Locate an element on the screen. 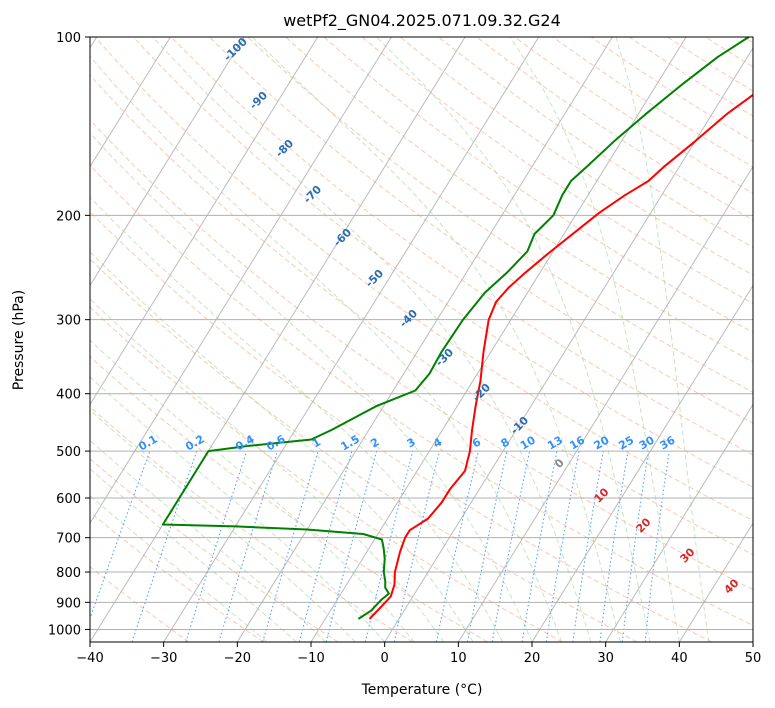 The height and width of the screenshot is (708, 775). x-tick-label-4: 0 is located at coordinates (385, 658).